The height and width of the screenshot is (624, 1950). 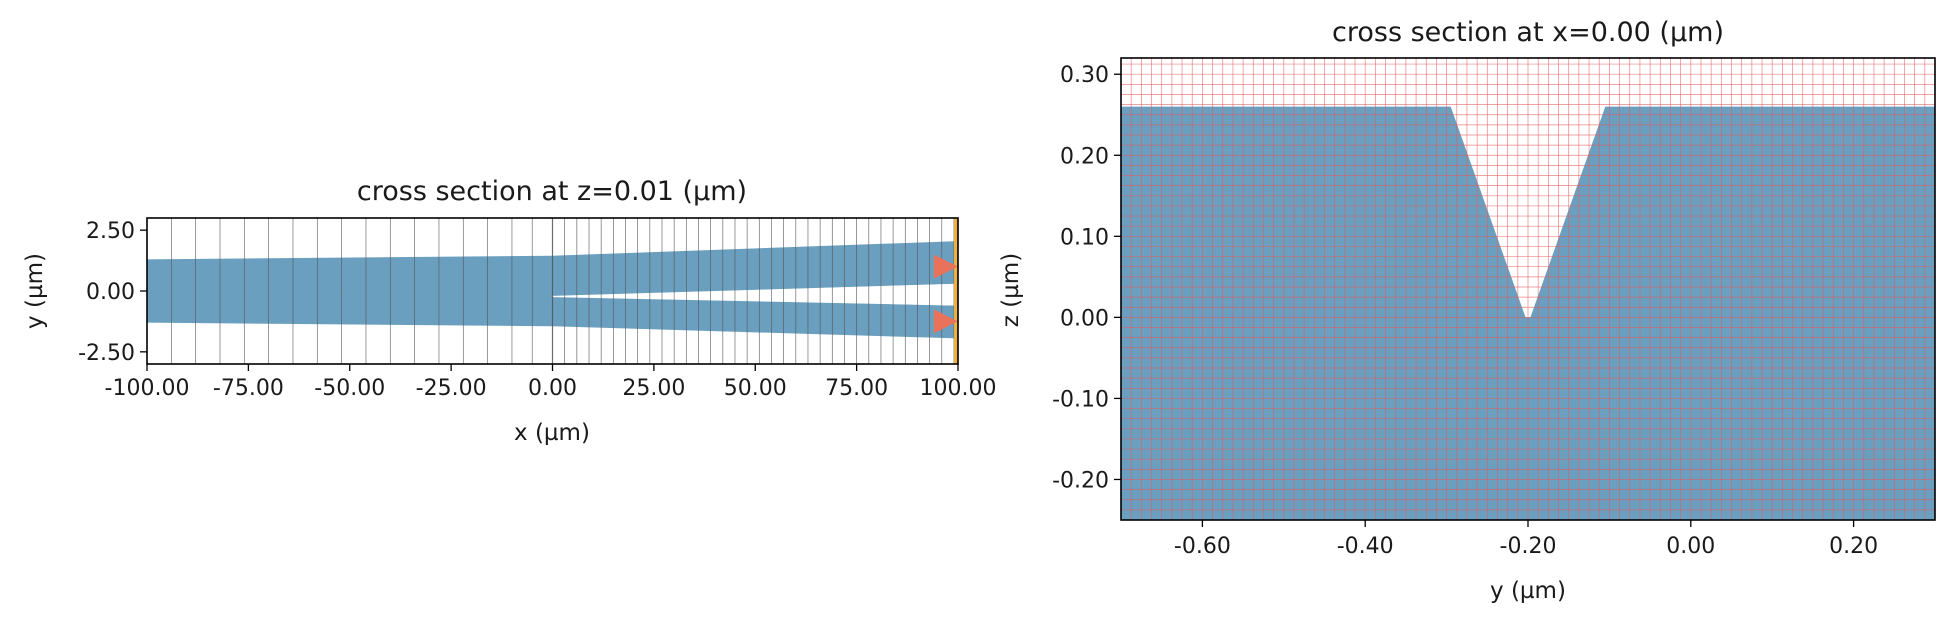 I want to click on left-xtick-label: 0.00, so click(x=552, y=388).